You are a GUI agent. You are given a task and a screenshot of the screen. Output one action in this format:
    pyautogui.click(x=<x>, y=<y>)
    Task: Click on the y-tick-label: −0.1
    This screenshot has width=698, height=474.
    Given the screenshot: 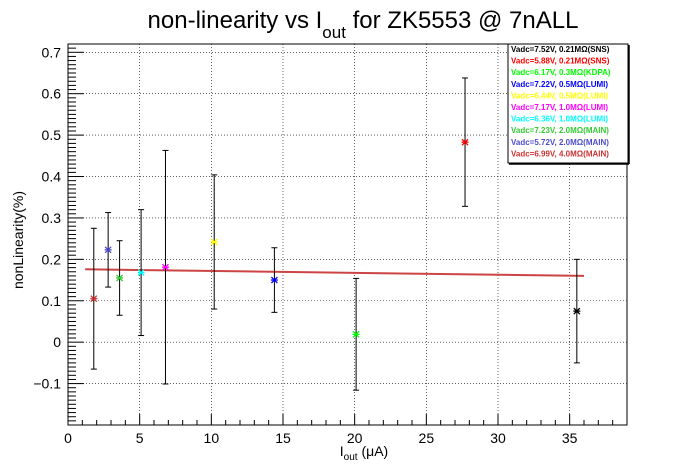 What is the action you would take?
    pyautogui.click(x=47, y=384)
    